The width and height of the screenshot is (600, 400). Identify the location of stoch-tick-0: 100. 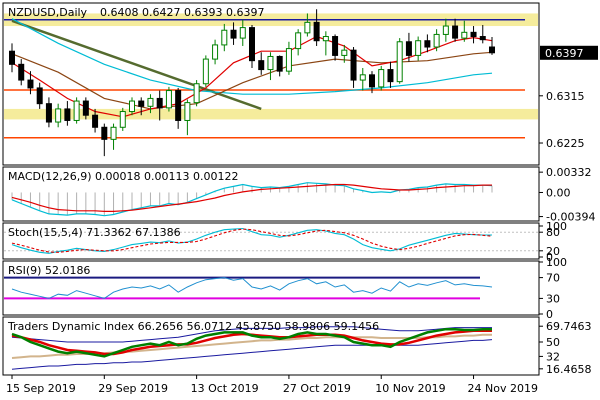
(556, 226).